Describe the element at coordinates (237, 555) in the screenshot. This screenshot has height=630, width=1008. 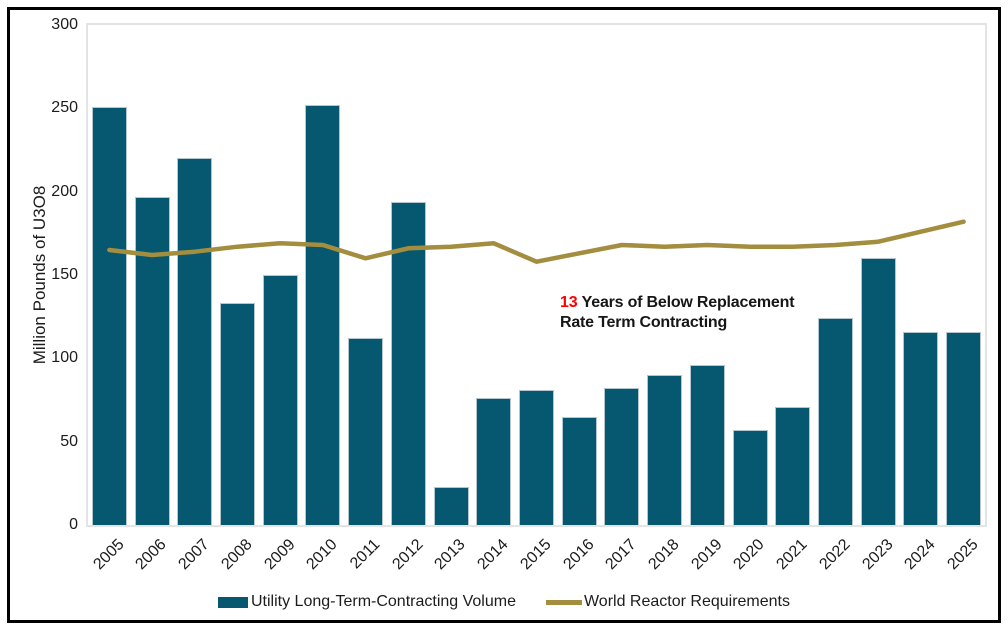
I see `x-tick-label-2008: 2008` at that location.